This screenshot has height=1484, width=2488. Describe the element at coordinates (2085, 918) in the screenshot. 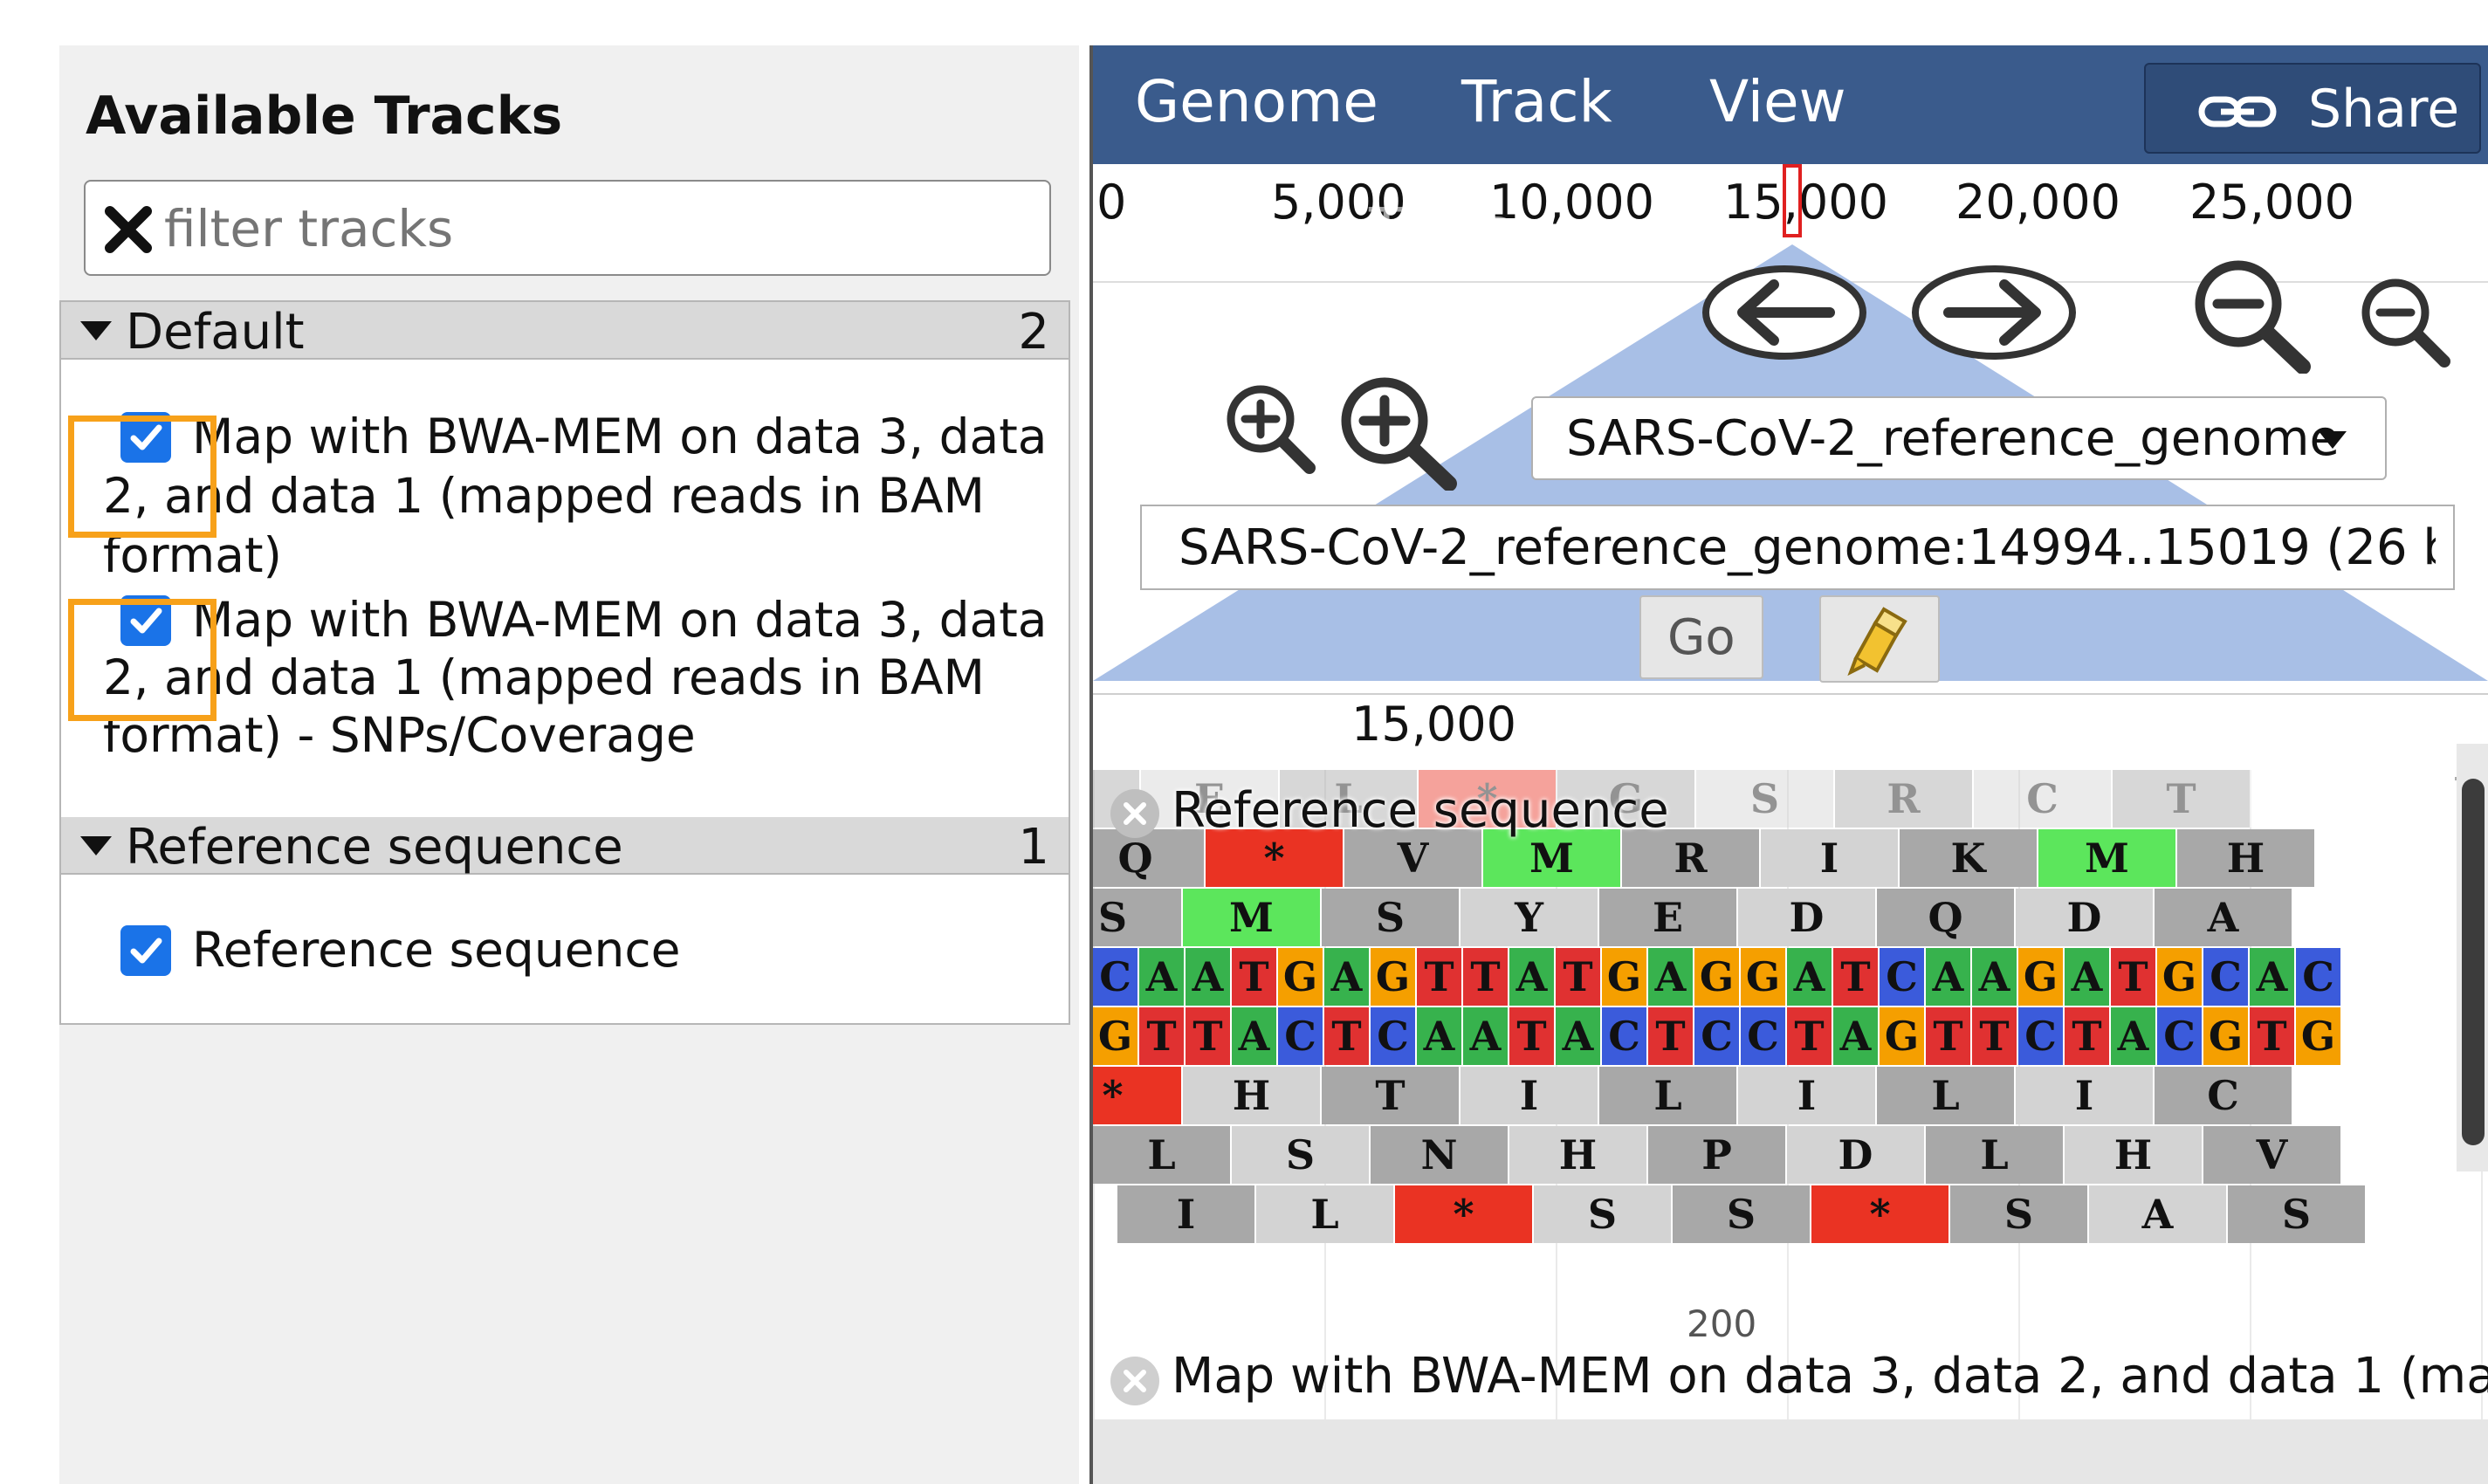

I see `amino-acid-cell: D` at that location.